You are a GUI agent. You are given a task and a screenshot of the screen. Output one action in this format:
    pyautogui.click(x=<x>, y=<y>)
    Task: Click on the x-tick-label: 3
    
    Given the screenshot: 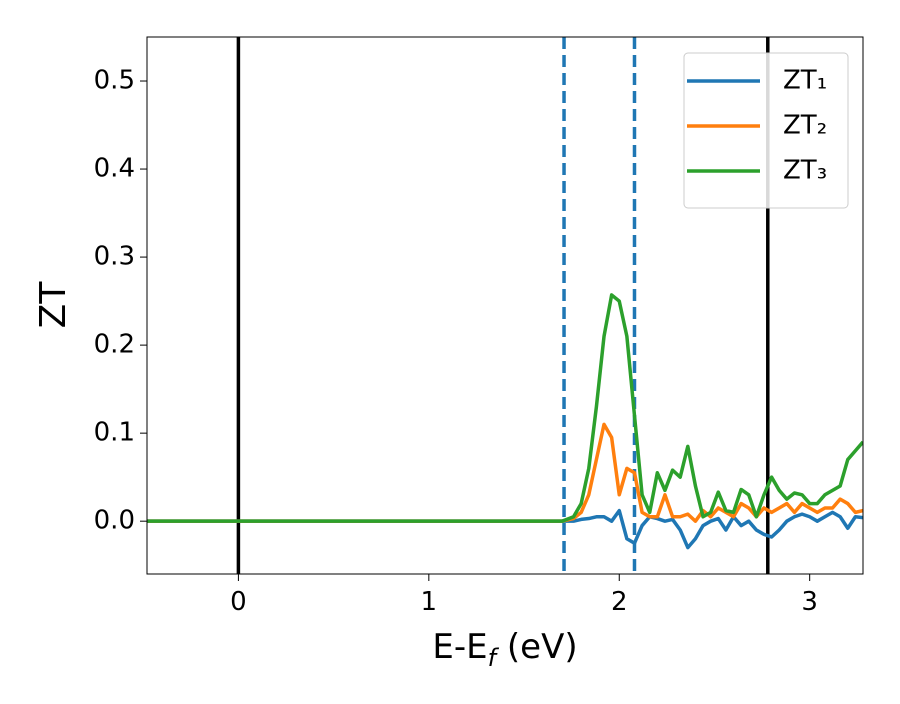 What is the action you would take?
    pyautogui.click(x=809, y=602)
    